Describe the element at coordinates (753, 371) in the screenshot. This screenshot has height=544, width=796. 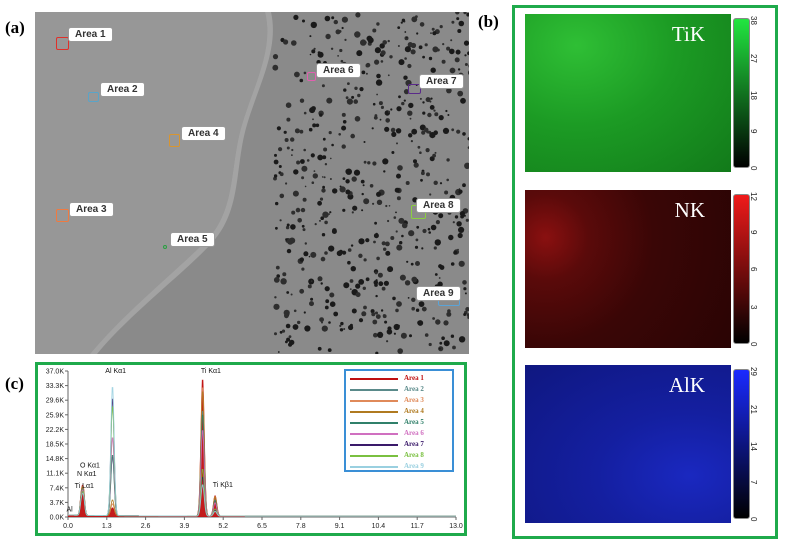
I see `colorbar-tick: 29` at that location.